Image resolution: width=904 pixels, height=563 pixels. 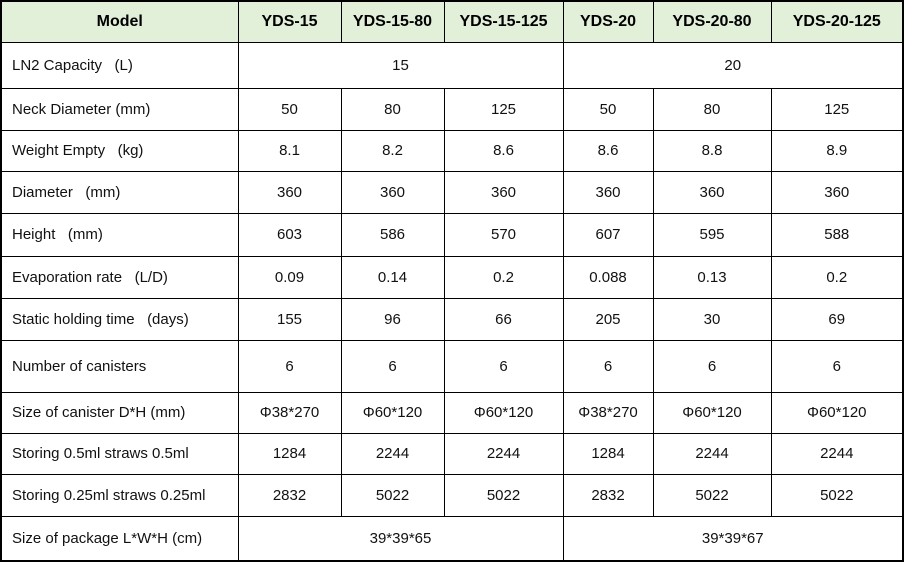 What do you see at coordinates (837, 150) in the screenshot?
I see `cell-value: 8.9` at bounding box center [837, 150].